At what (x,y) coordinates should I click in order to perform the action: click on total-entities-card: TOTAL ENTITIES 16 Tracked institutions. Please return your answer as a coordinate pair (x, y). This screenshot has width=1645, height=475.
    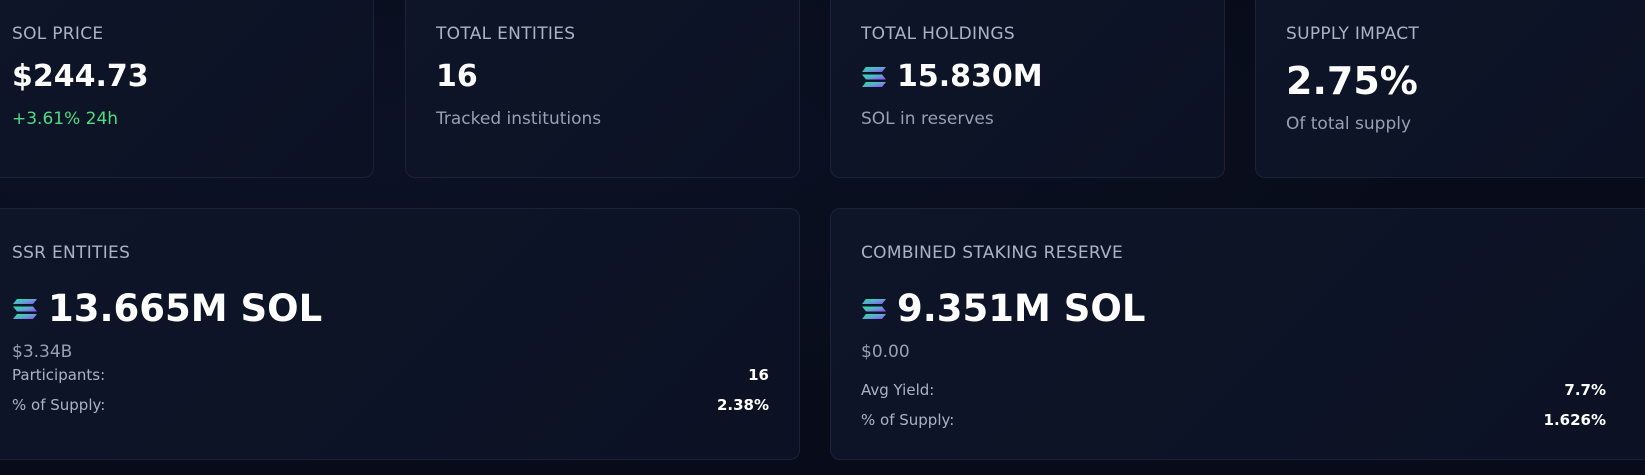
    Looking at the image, I should click on (602, 89).